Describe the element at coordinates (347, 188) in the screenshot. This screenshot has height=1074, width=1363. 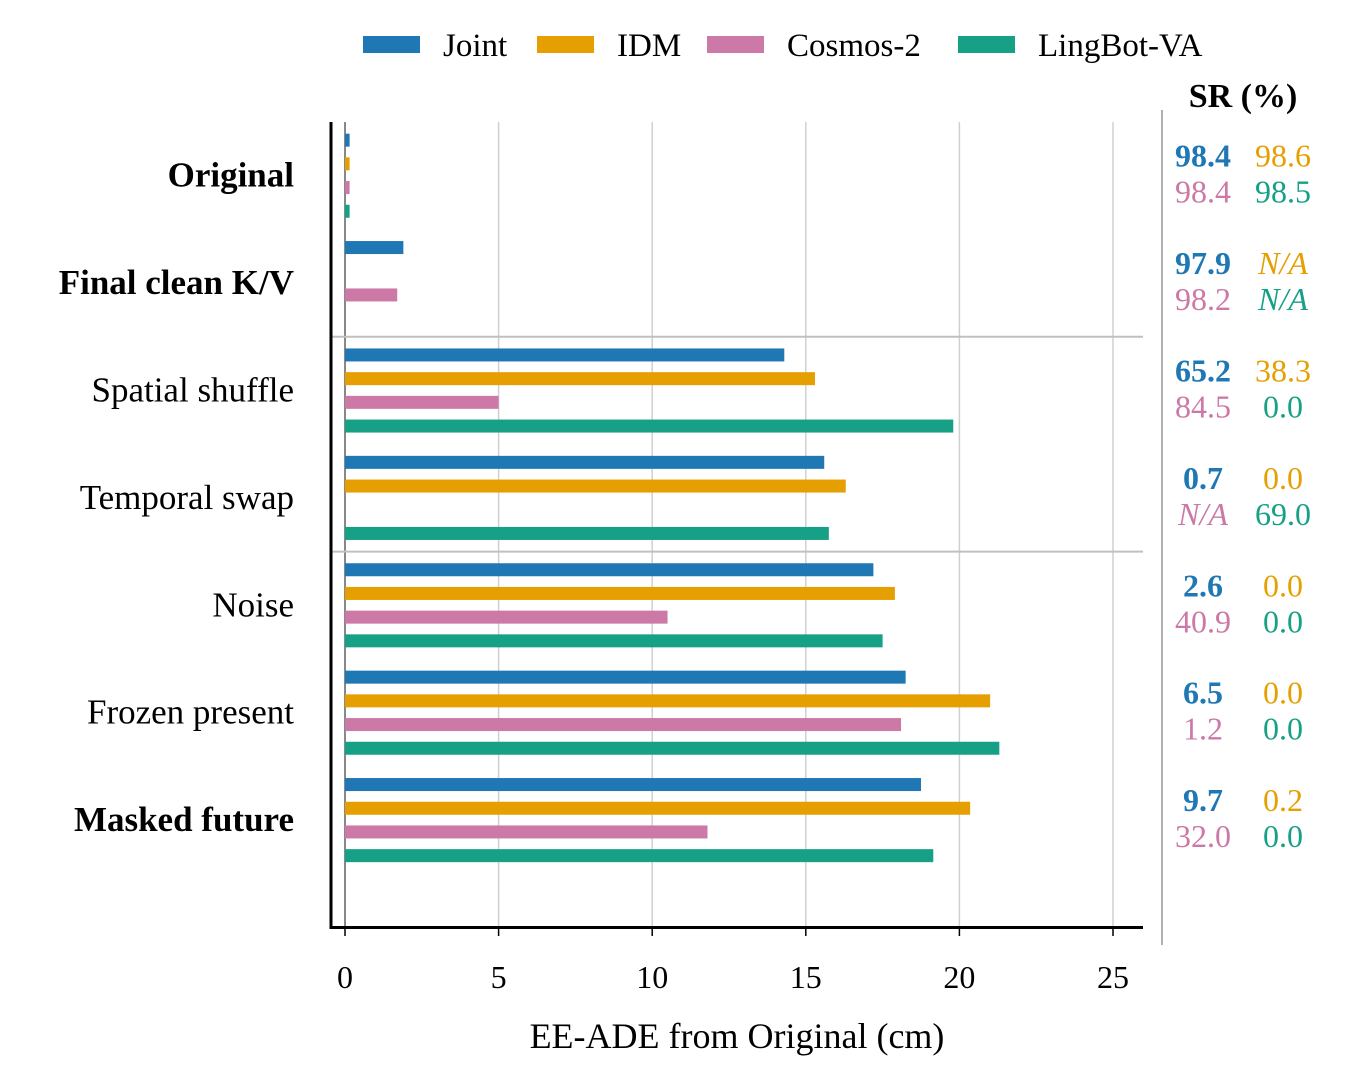
I see `bar-cosmos-2-original` at that location.